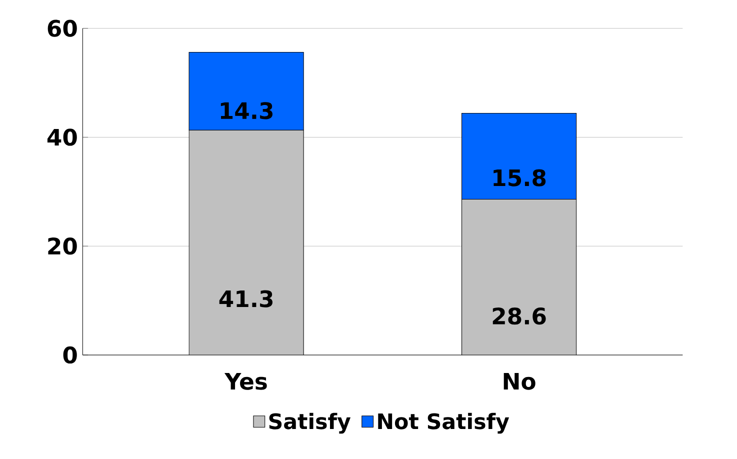  Describe the element at coordinates (519, 316) in the screenshot. I see `data-label: 28.6` at that location.